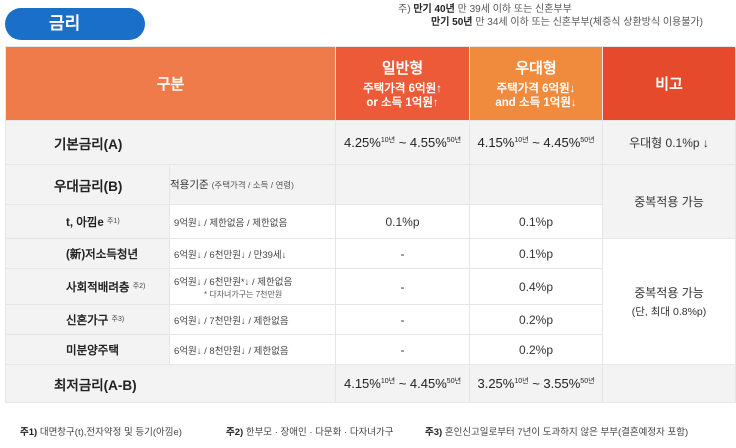 The width and height of the screenshot is (736, 448). I want to click on footnote-3: 주3) 혼인신고일로부터 7년이 도과하지 않은 부부(결혼예정자 포함), so click(557, 432).